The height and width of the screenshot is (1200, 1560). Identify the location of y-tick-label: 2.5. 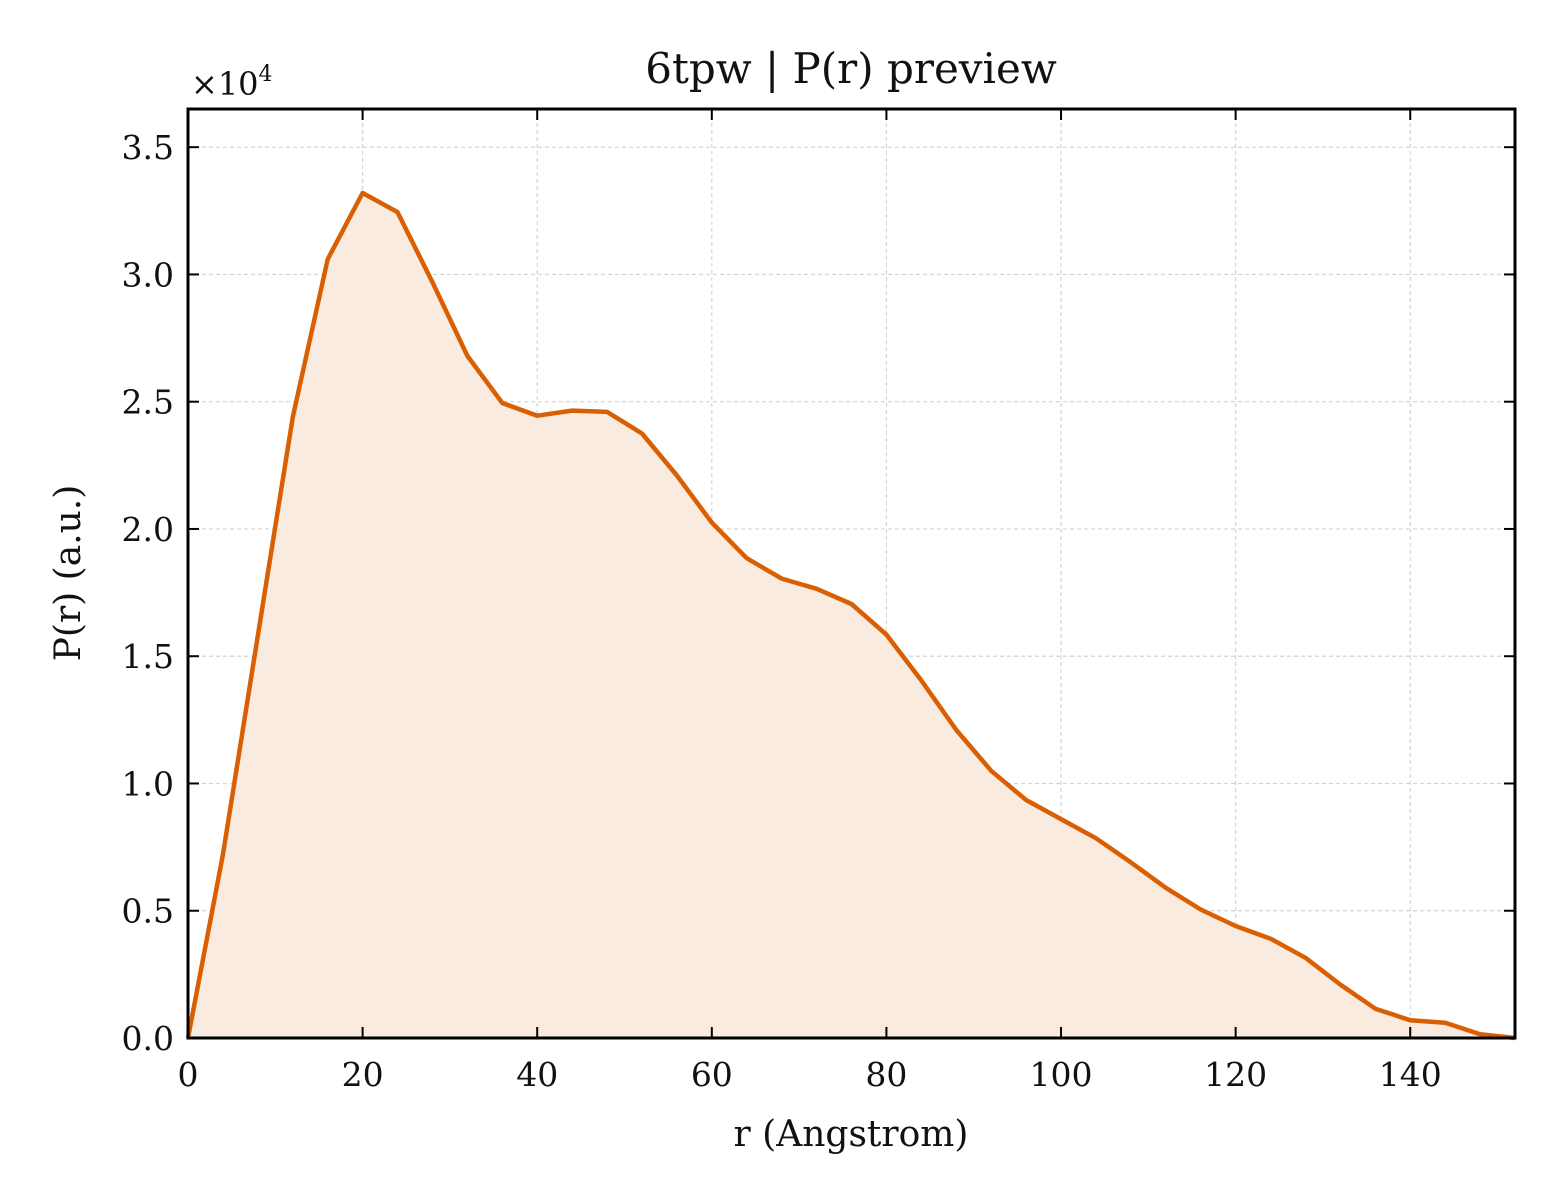
(148, 402).